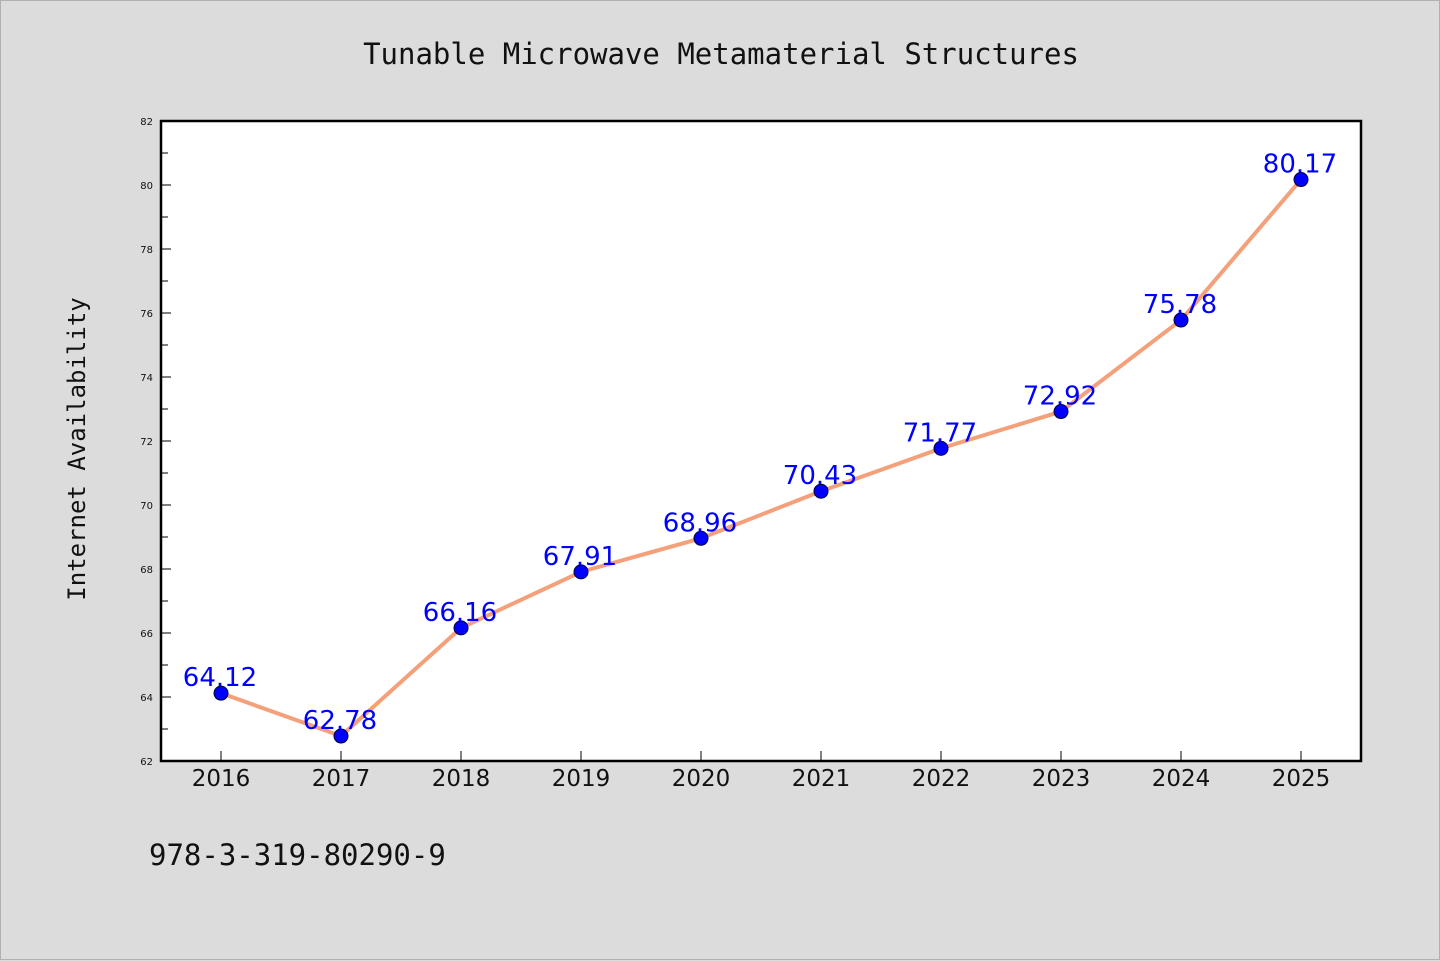  Describe the element at coordinates (761, 771) in the screenshot. I see `x-axis: 2016 2017 2018 2019 2020 2021 2022 2023 2024 2025` at that location.